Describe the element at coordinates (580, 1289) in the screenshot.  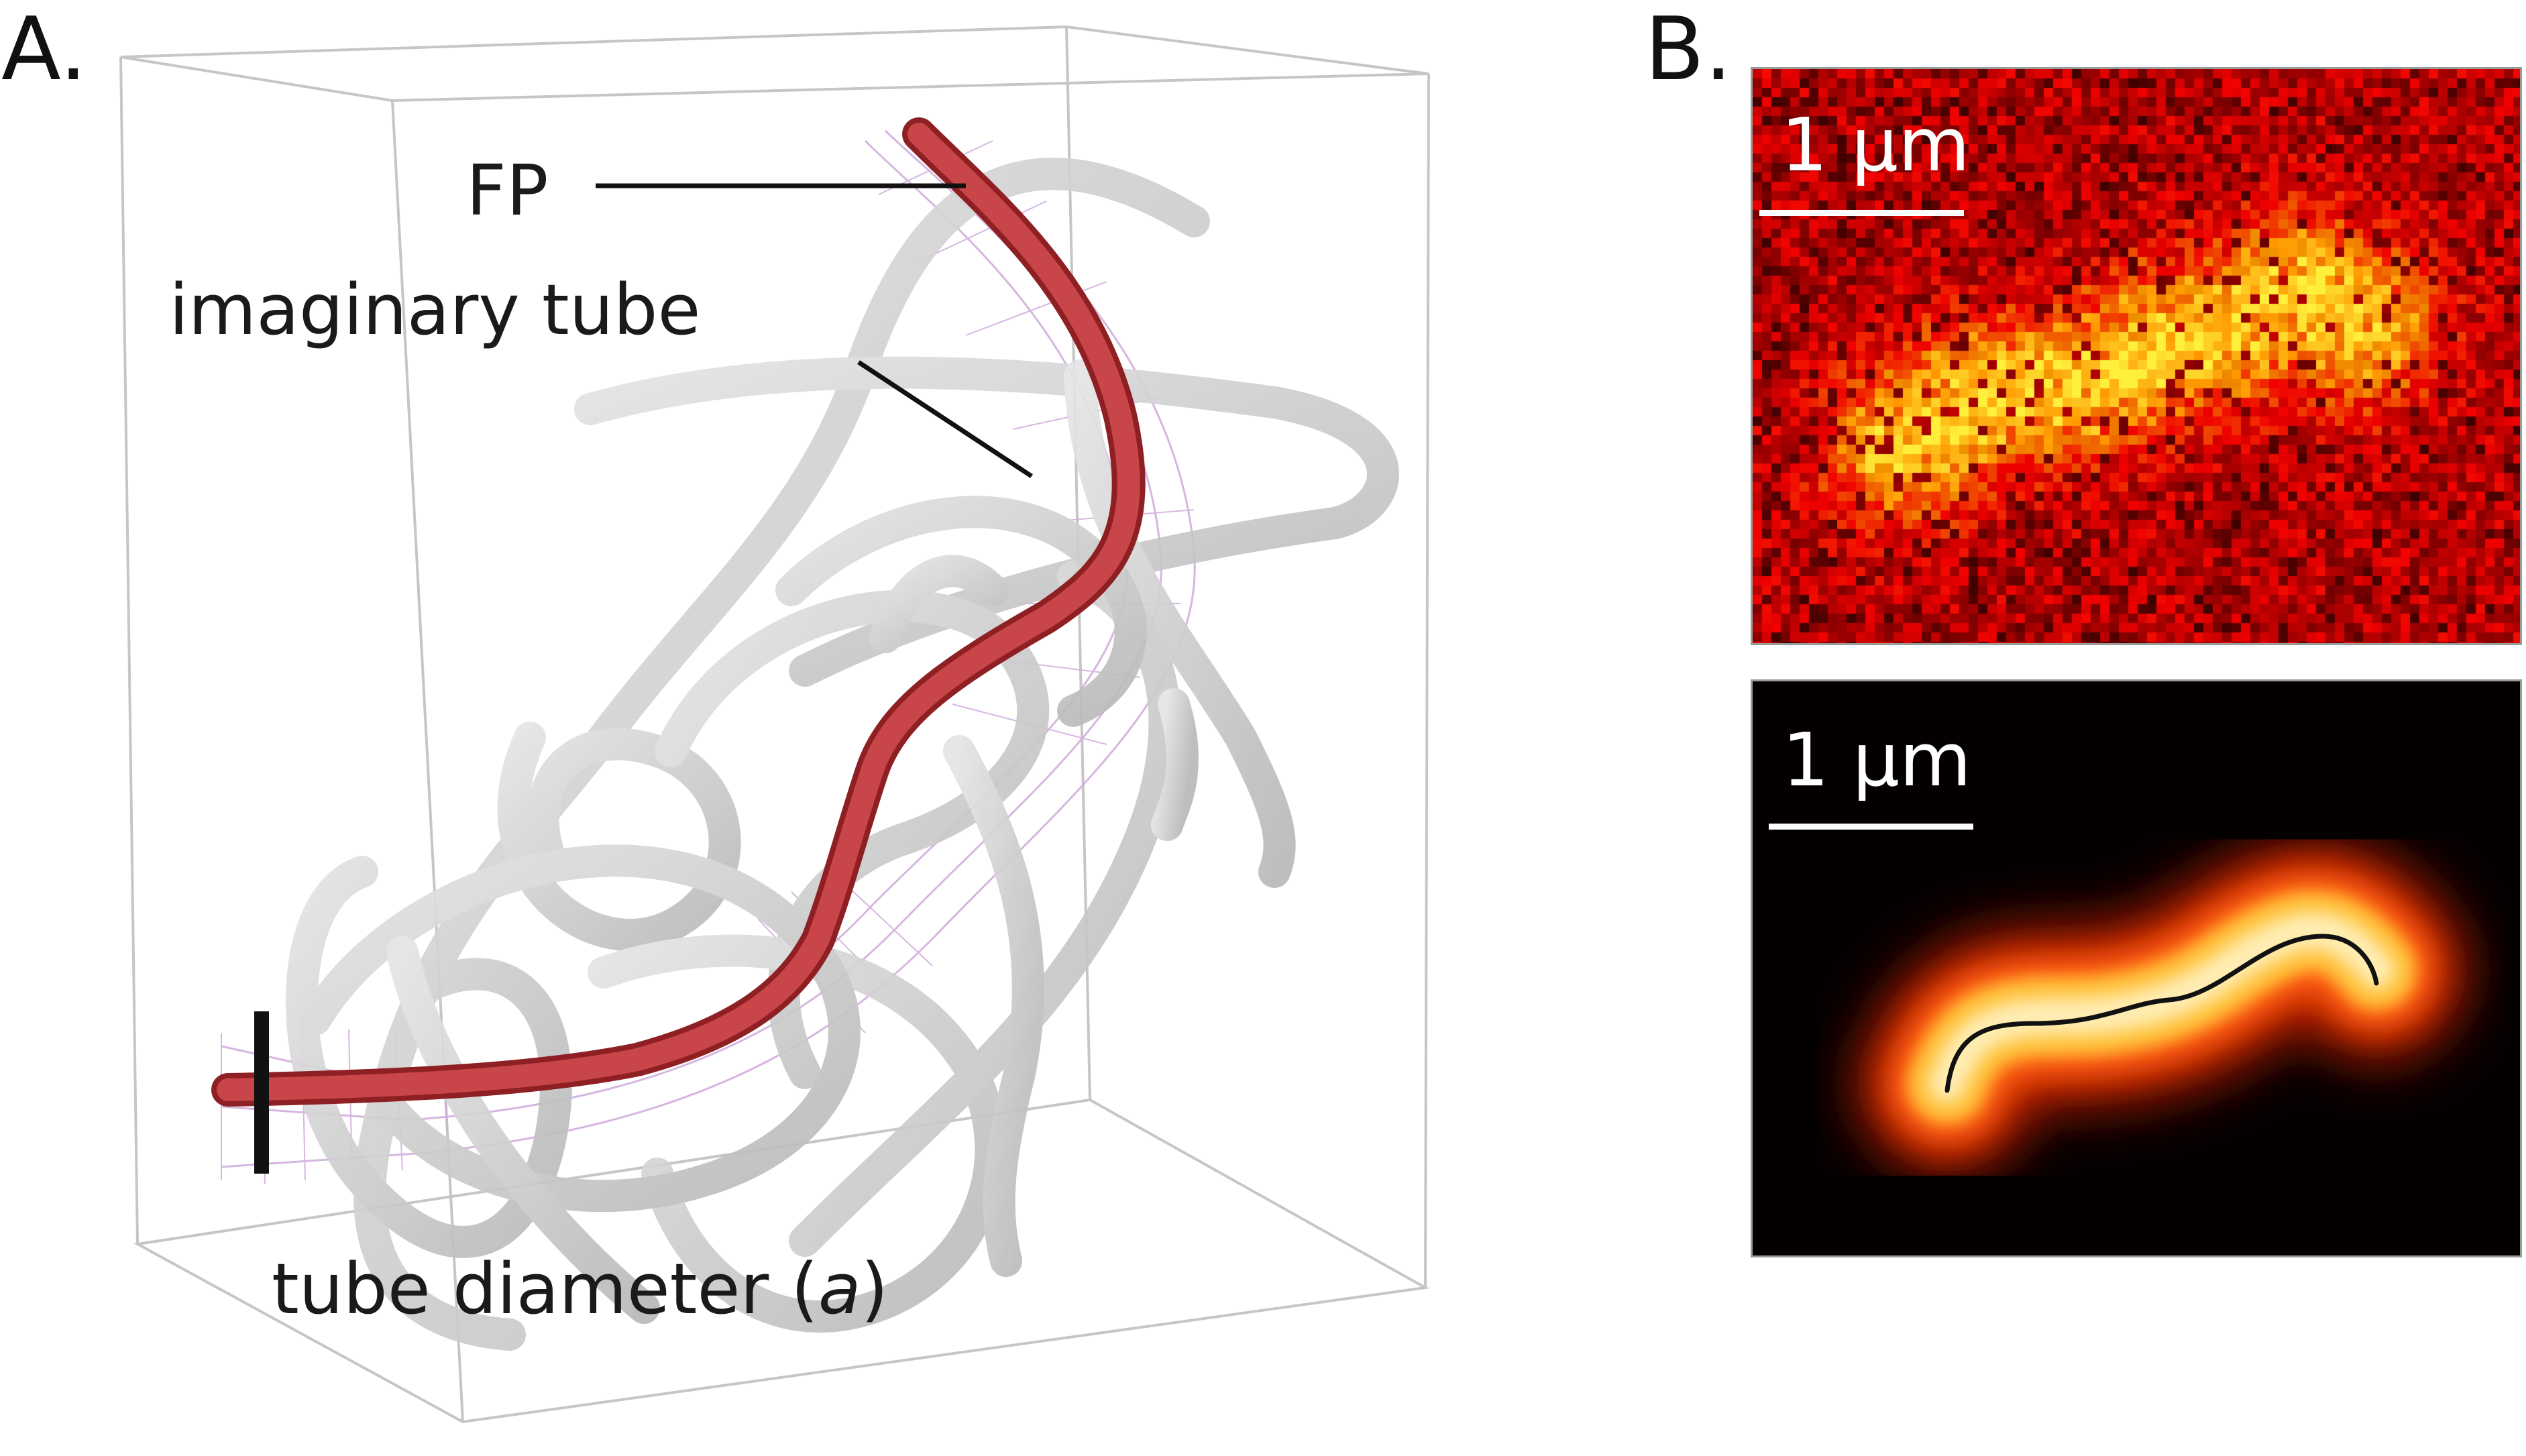
I see `tube-diameter-label: tube diameter (a)` at that location.